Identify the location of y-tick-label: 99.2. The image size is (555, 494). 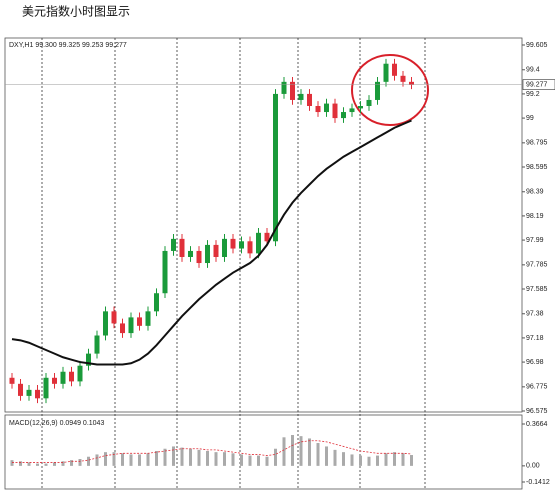
(533, 94).